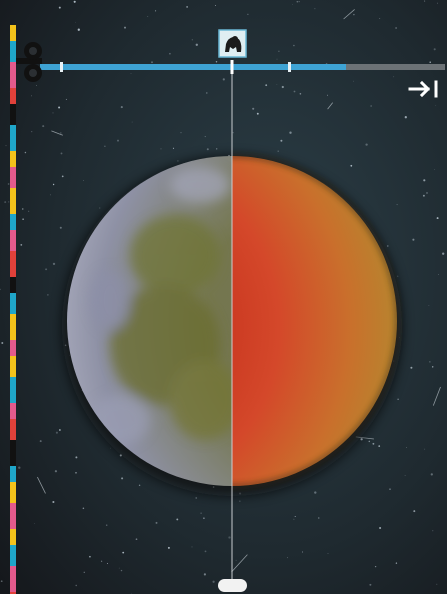 This screenshot has height=594, width=447. I want to click on winder-icon, so click(29, 62).